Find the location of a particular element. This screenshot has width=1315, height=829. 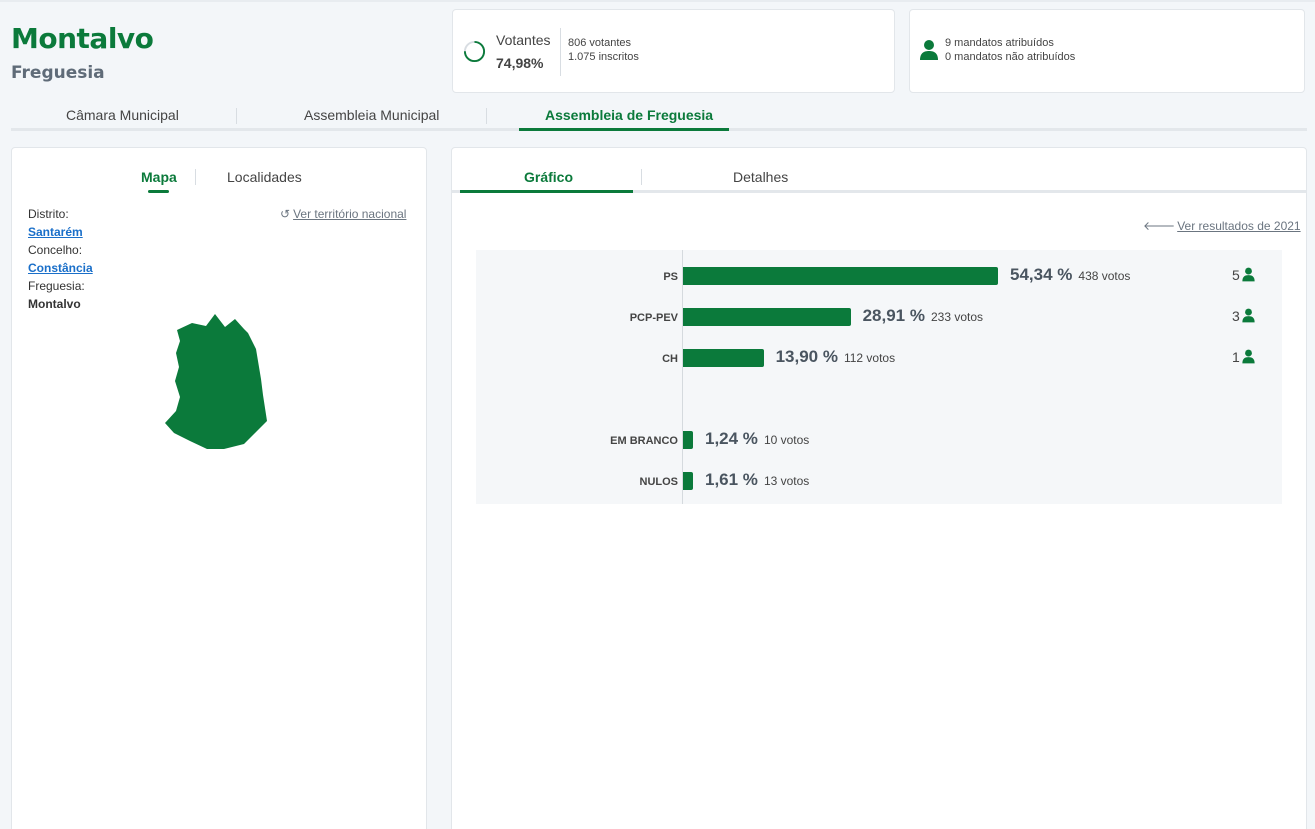

ver-resultados-label: Ver resultados de 2021 is located at coordinates (1239, 226).